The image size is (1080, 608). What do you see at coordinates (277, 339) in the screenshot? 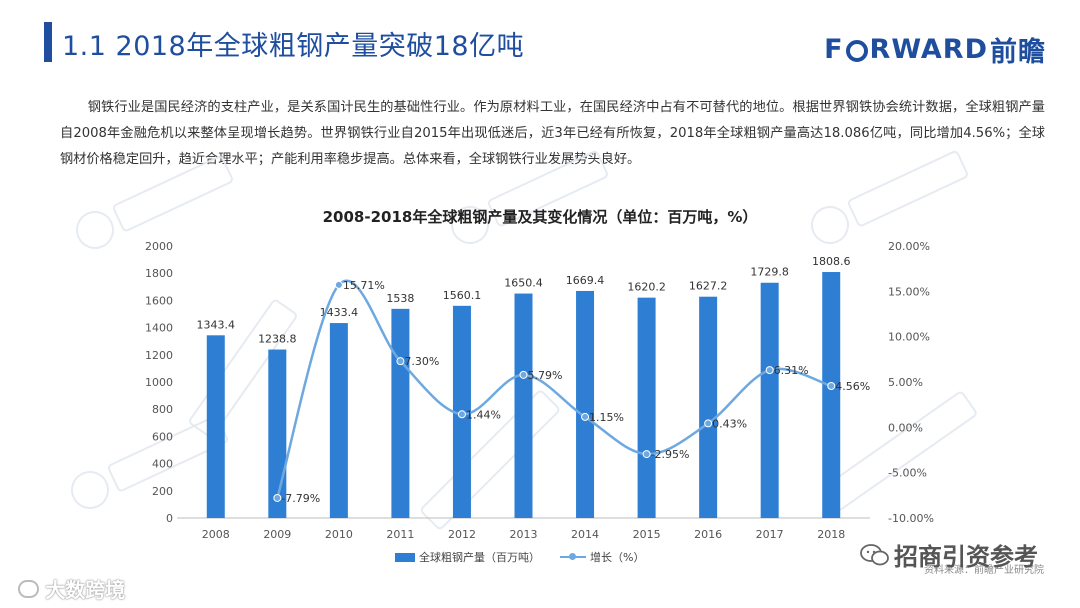
I see `bar-value-label: 1238.8` at bounding box center [277, 339].